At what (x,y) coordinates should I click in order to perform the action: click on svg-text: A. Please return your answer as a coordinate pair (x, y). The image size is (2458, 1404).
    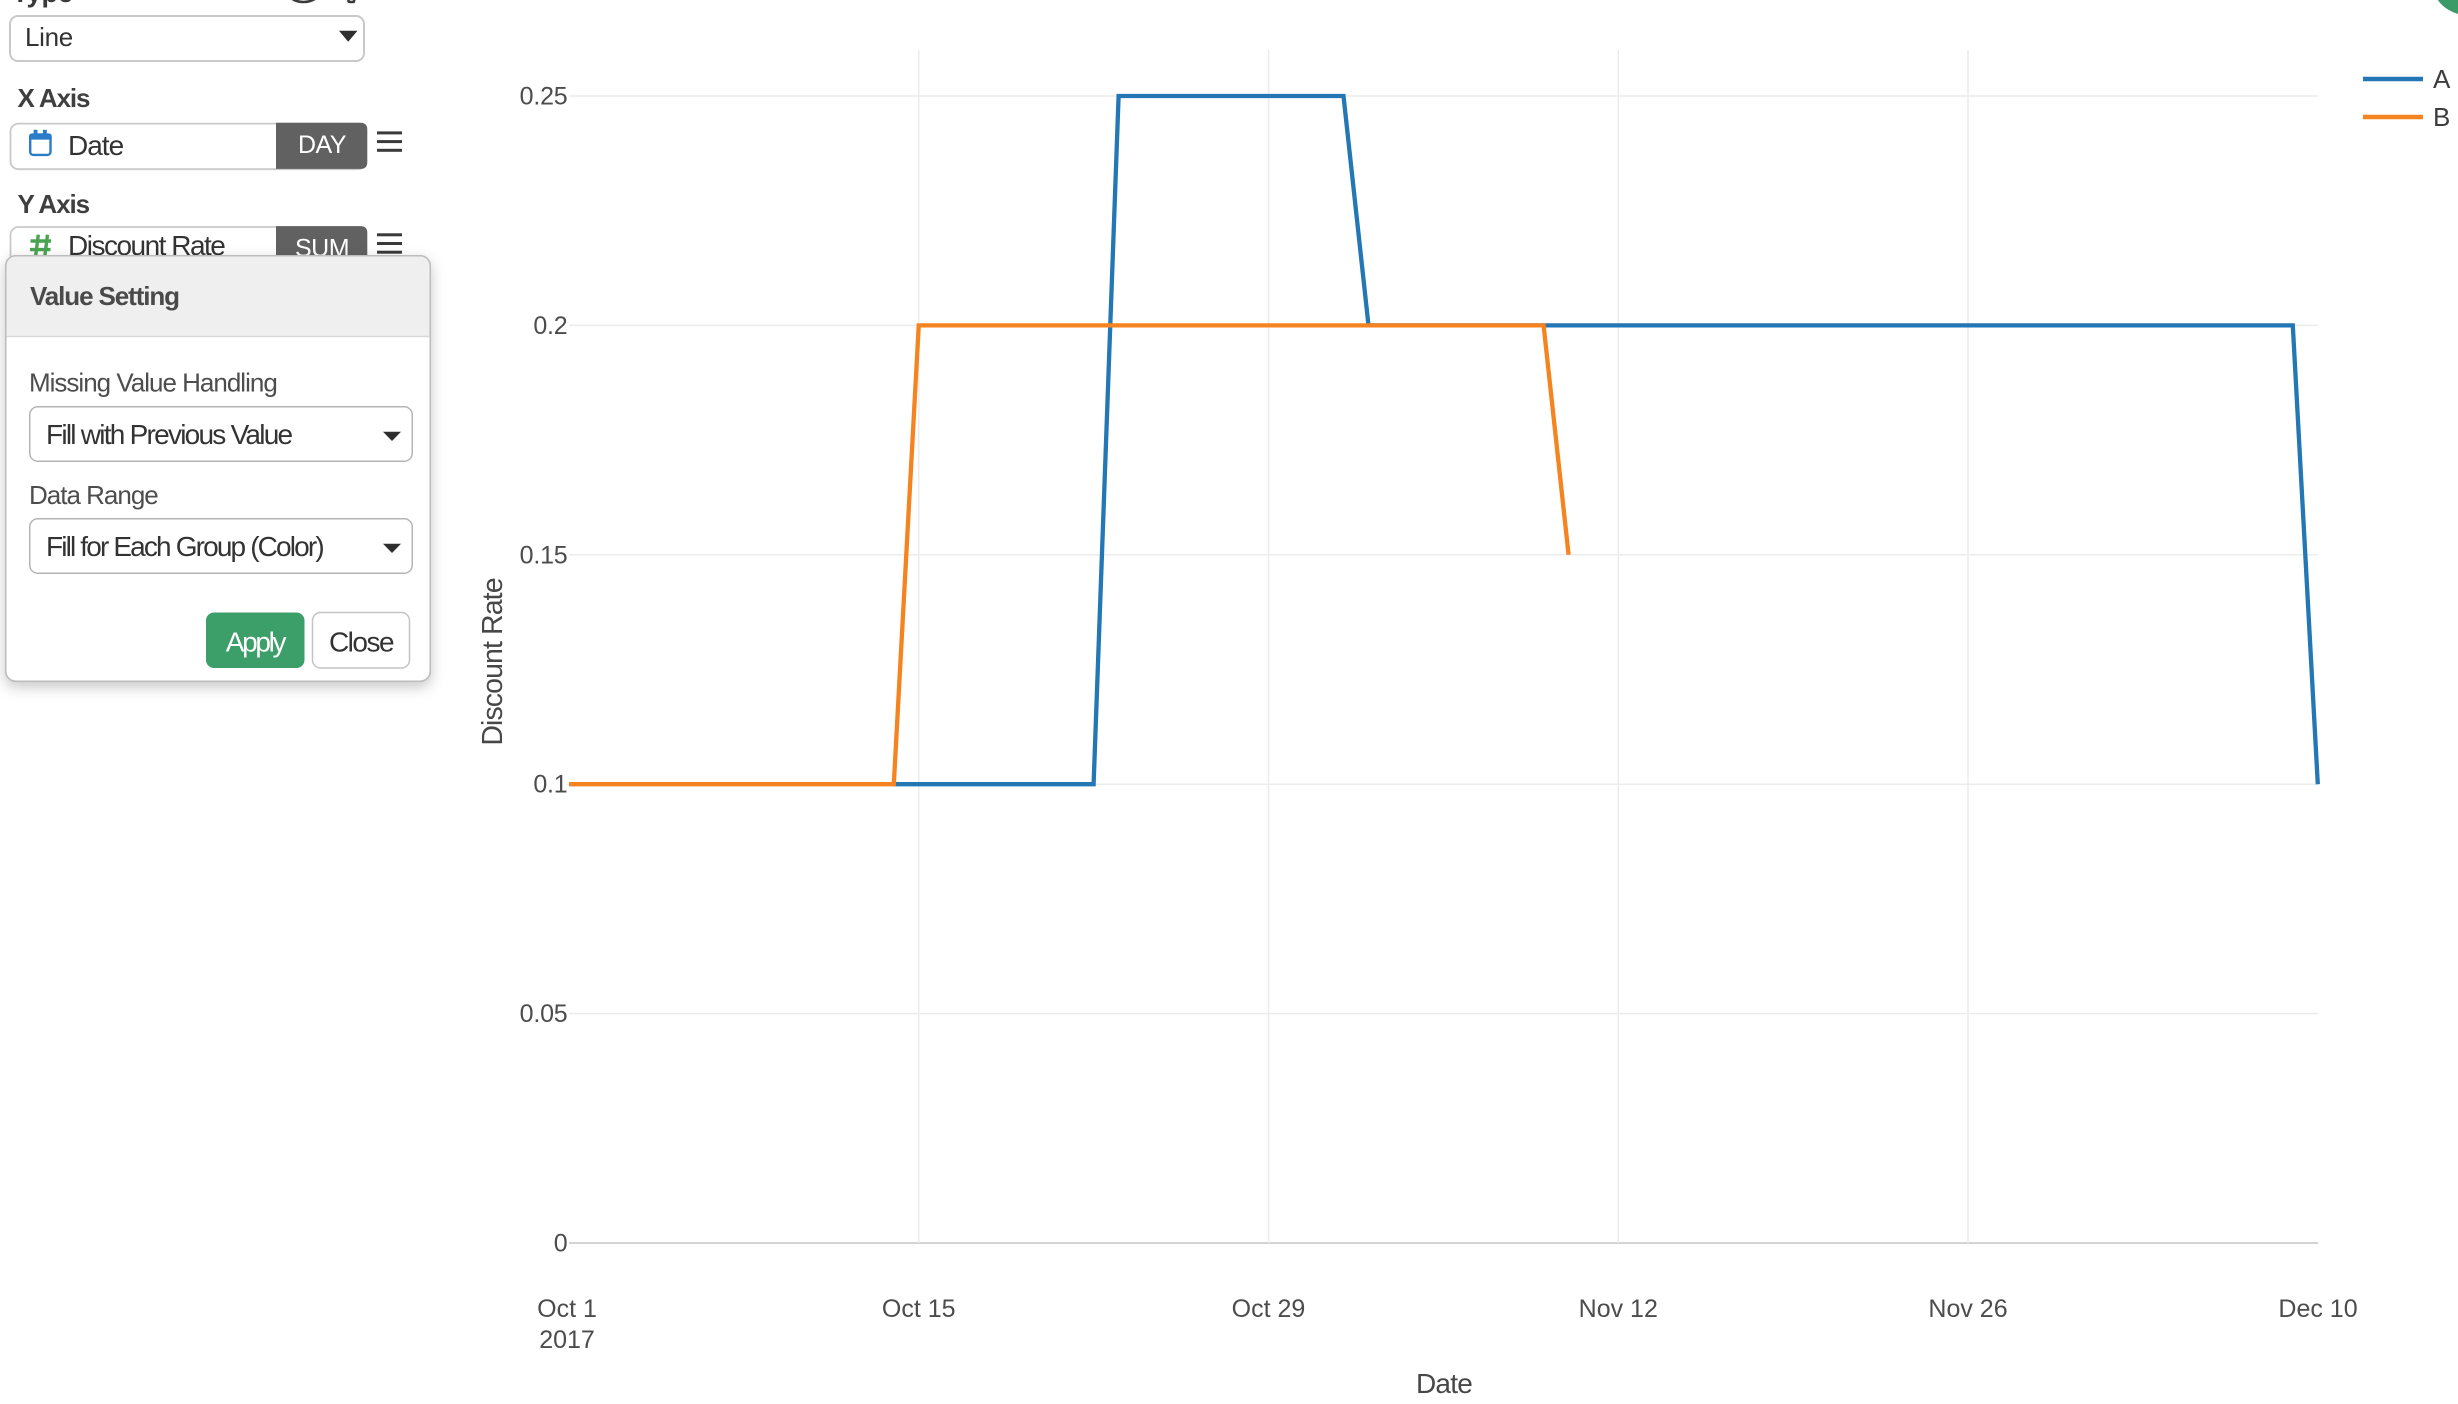
    Looking at the image, I should click on (2442, 79).